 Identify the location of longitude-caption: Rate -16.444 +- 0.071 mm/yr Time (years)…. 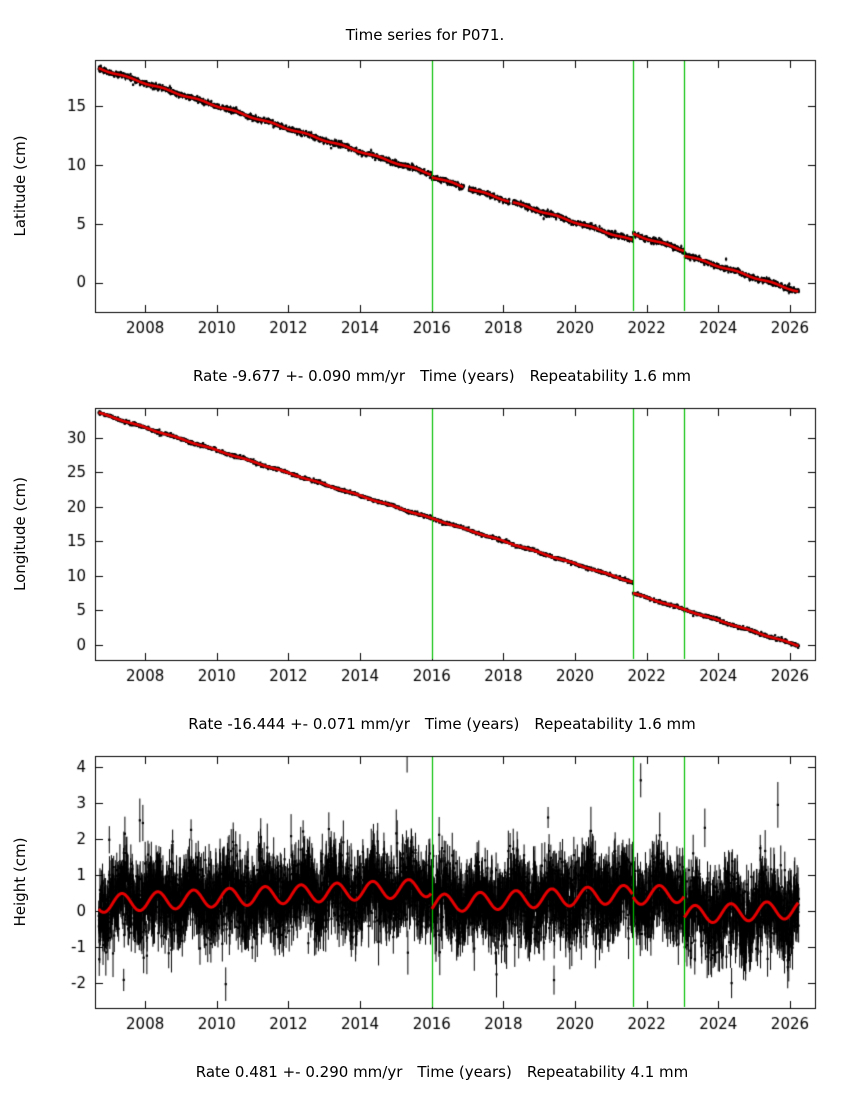
(425, 724).